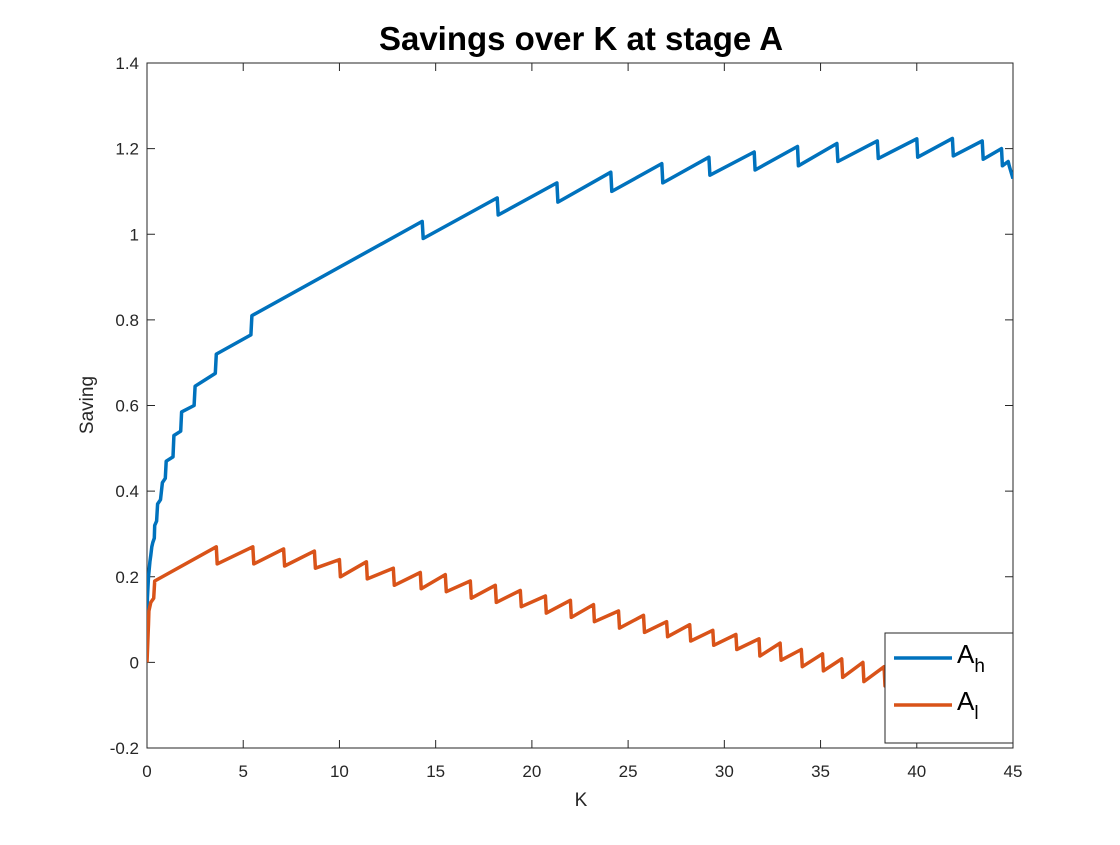 This screenshot has width=1120, height=845. Describe the element at coordinates (127, 577) in the screenshot. I see `y-tick-label: 0.2` at that location.